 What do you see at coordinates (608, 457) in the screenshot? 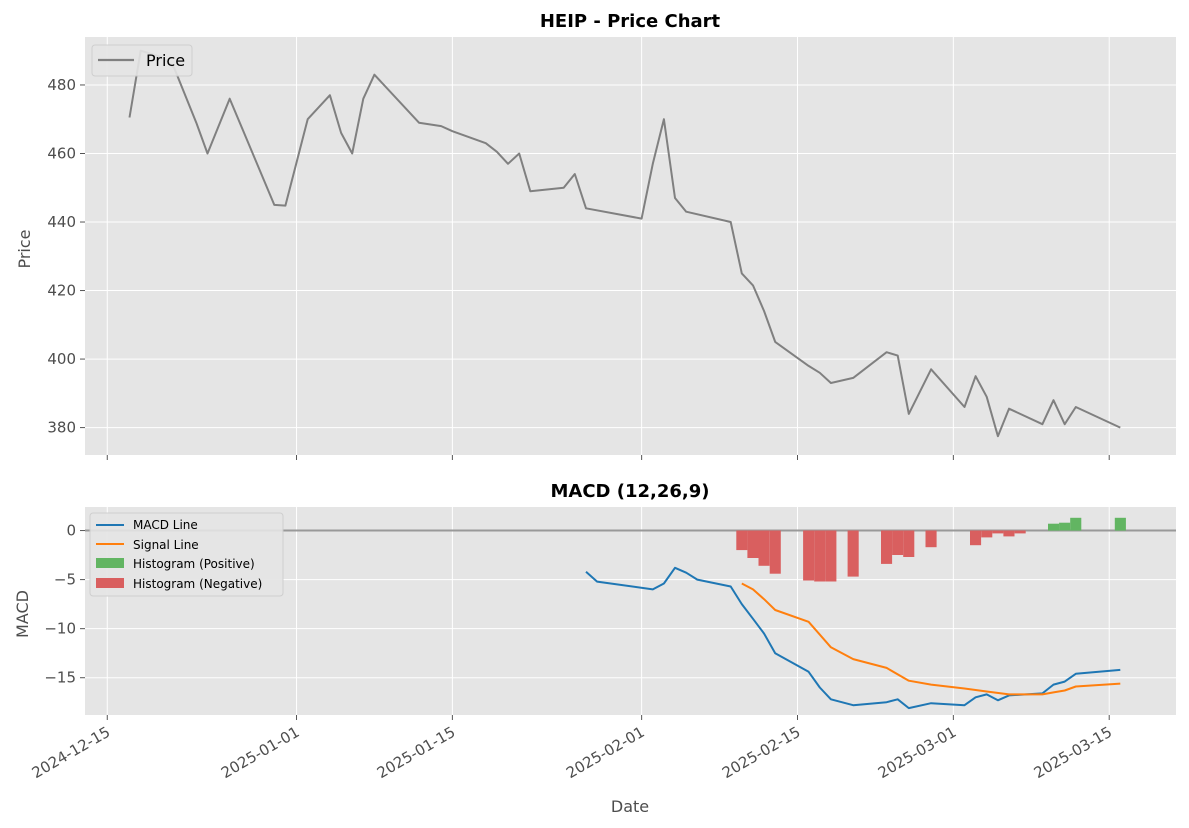
I see `price-x-tick-marks` at bounding box center [608, 457].